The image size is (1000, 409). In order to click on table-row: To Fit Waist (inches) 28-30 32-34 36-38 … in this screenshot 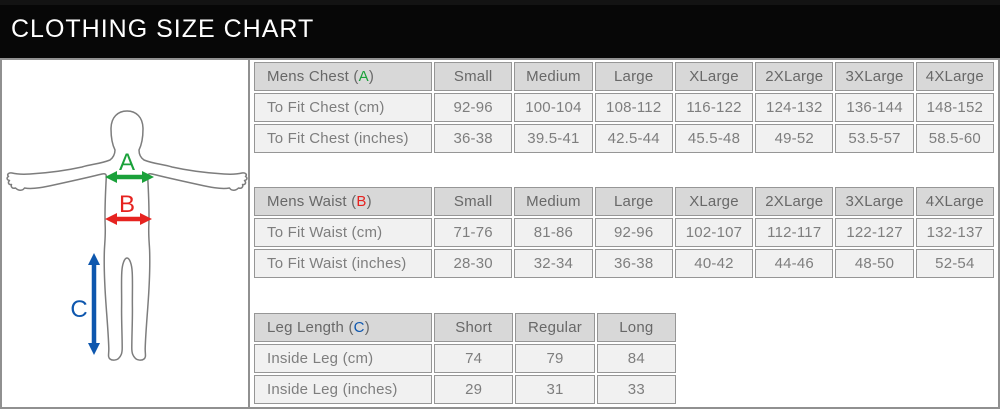, I will do `click(624, 263)`.